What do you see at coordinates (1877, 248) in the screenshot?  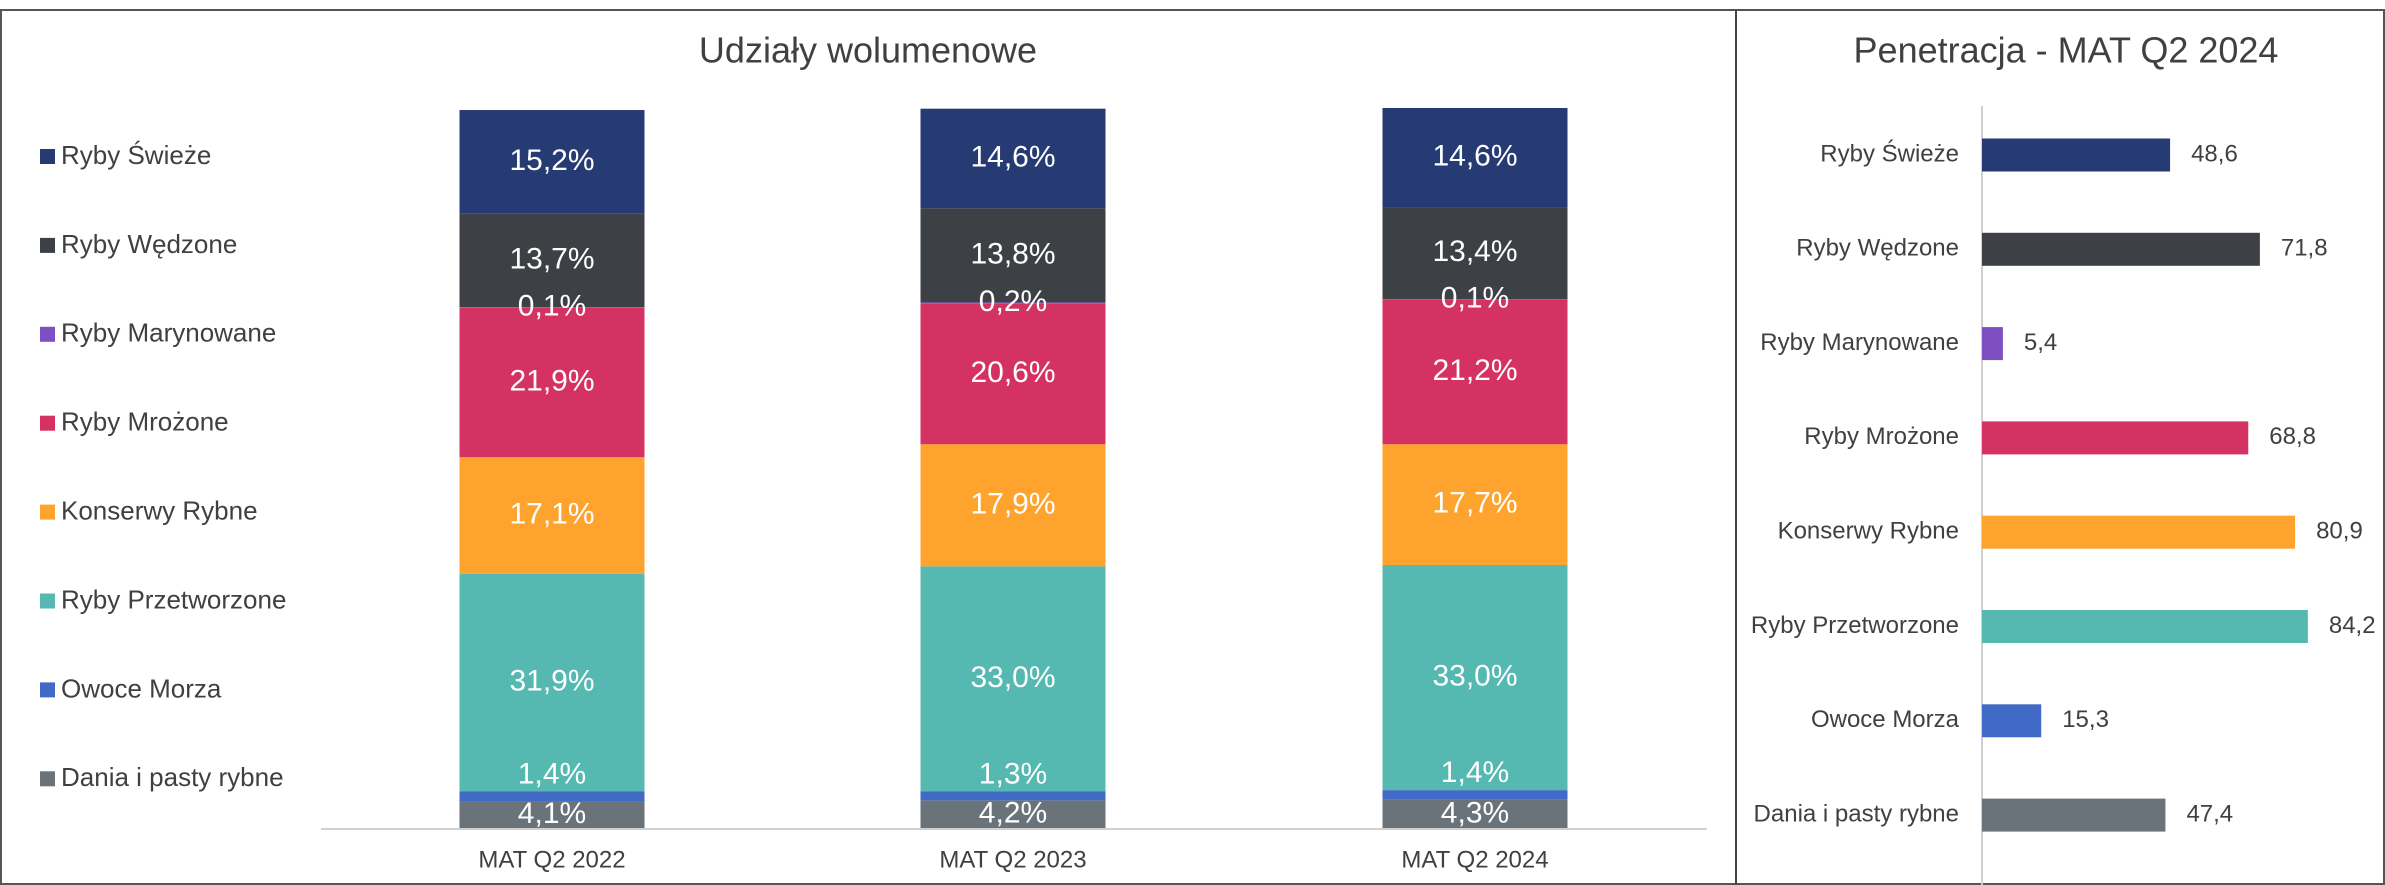 I see `y-tick-label: Ryby Wędzone` at bounding box center [1877, 248].